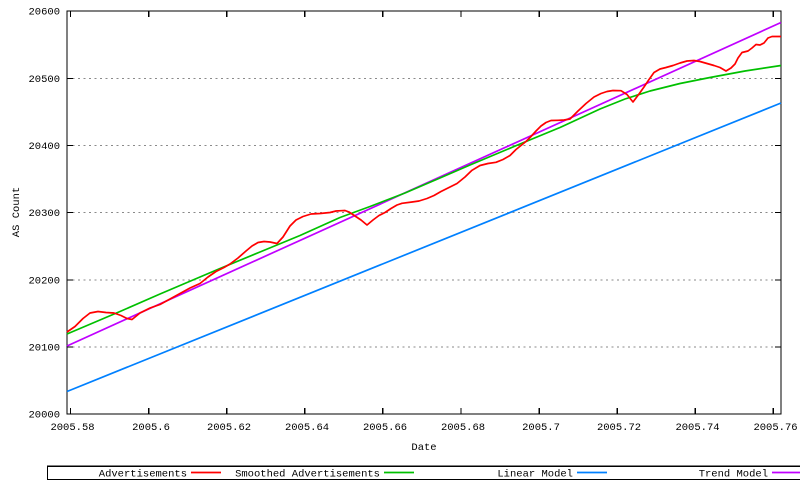 The image size is (800, 480). Describe the element at coordinates (535, 474) in the screenshot. I see `svg-text: Linear Model` at that location.